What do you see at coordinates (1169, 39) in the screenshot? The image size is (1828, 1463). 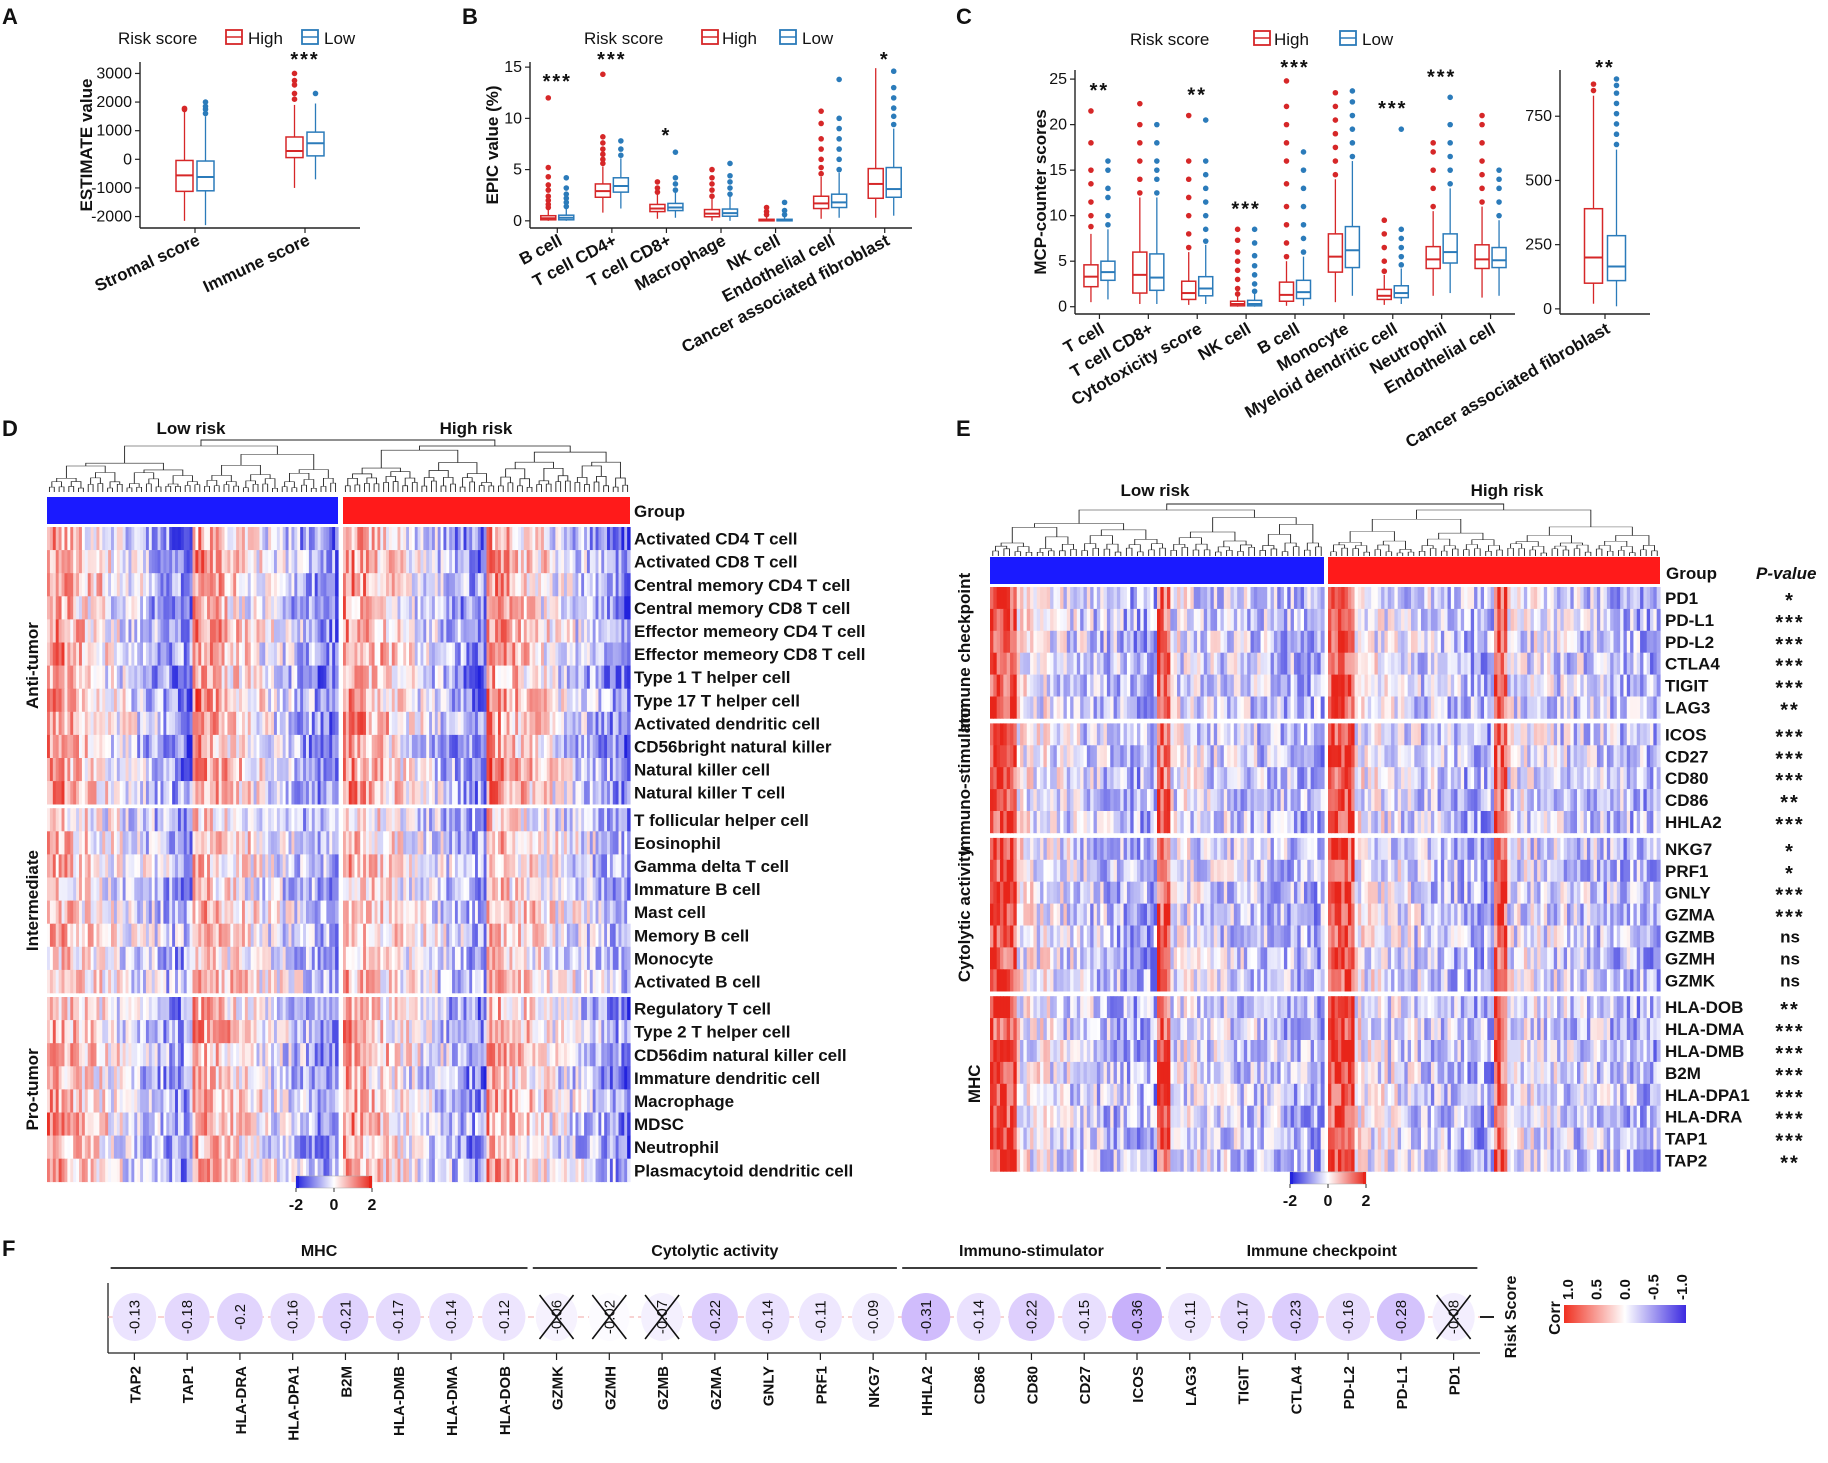 I see `legend-c-title: Risk score` at bounding box center [1169, 39].